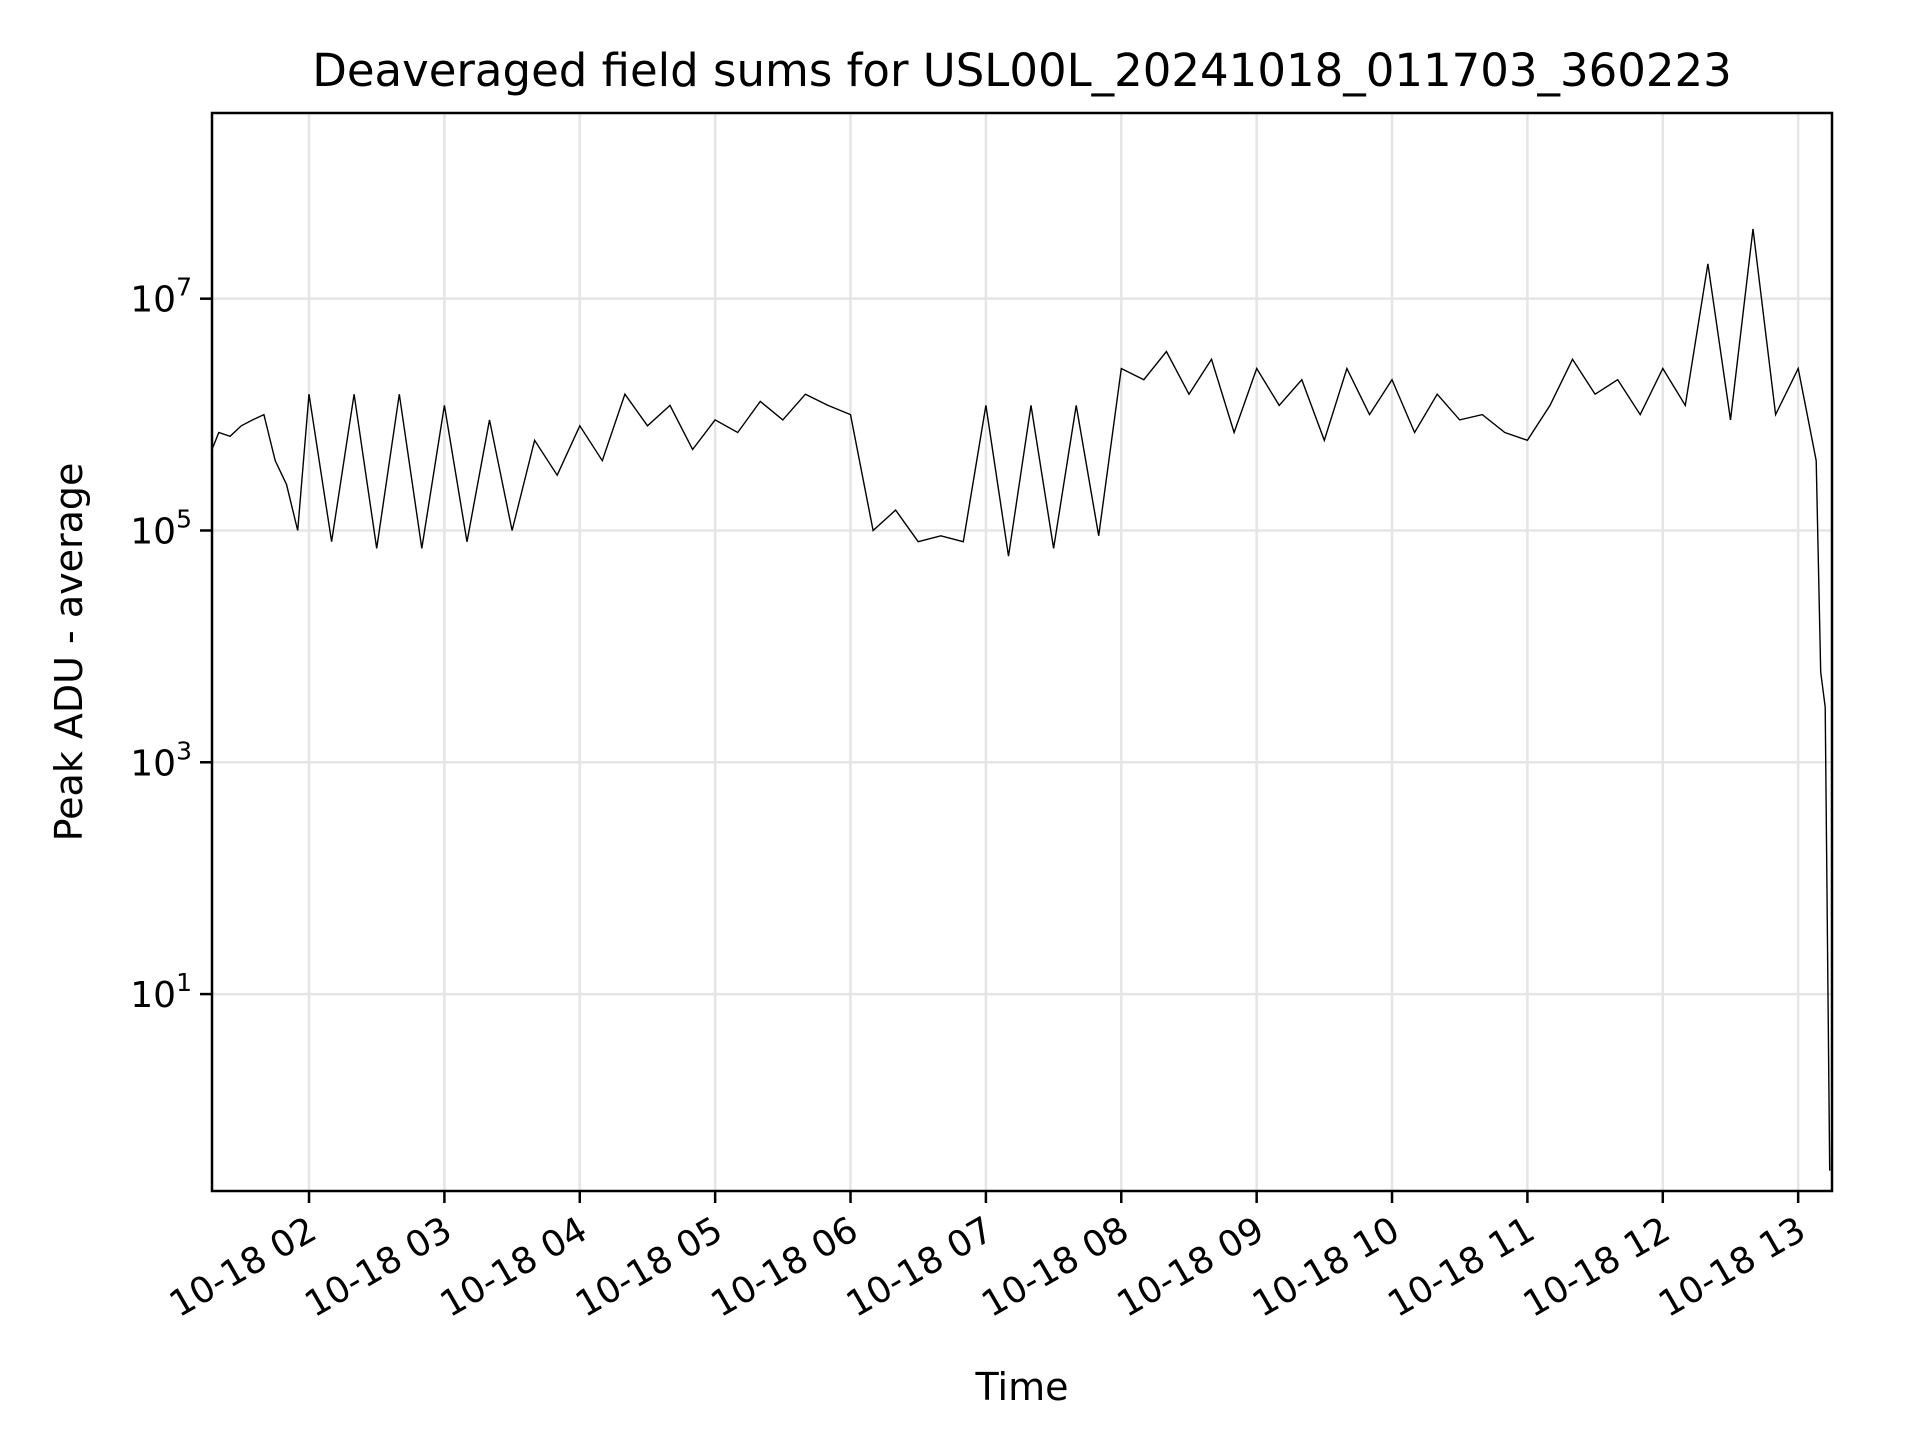 Image resolution: width=1920 pixels, height=1440 pixels. I want to click on y-tick-label: 10³, so click(161, 760).